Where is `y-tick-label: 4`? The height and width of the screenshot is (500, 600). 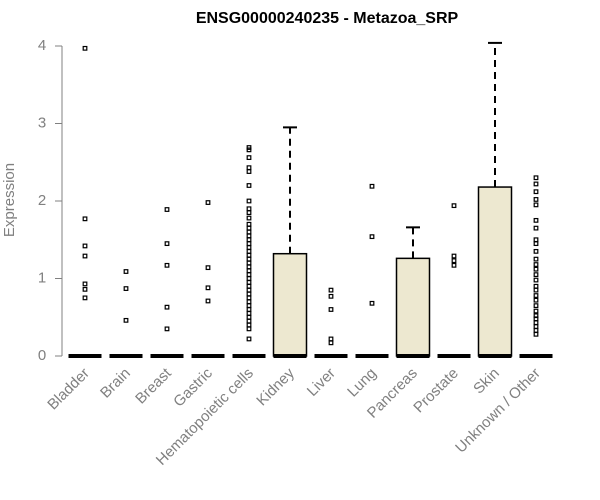 y-tick-label: 4 is located at coordinates (42, 45).